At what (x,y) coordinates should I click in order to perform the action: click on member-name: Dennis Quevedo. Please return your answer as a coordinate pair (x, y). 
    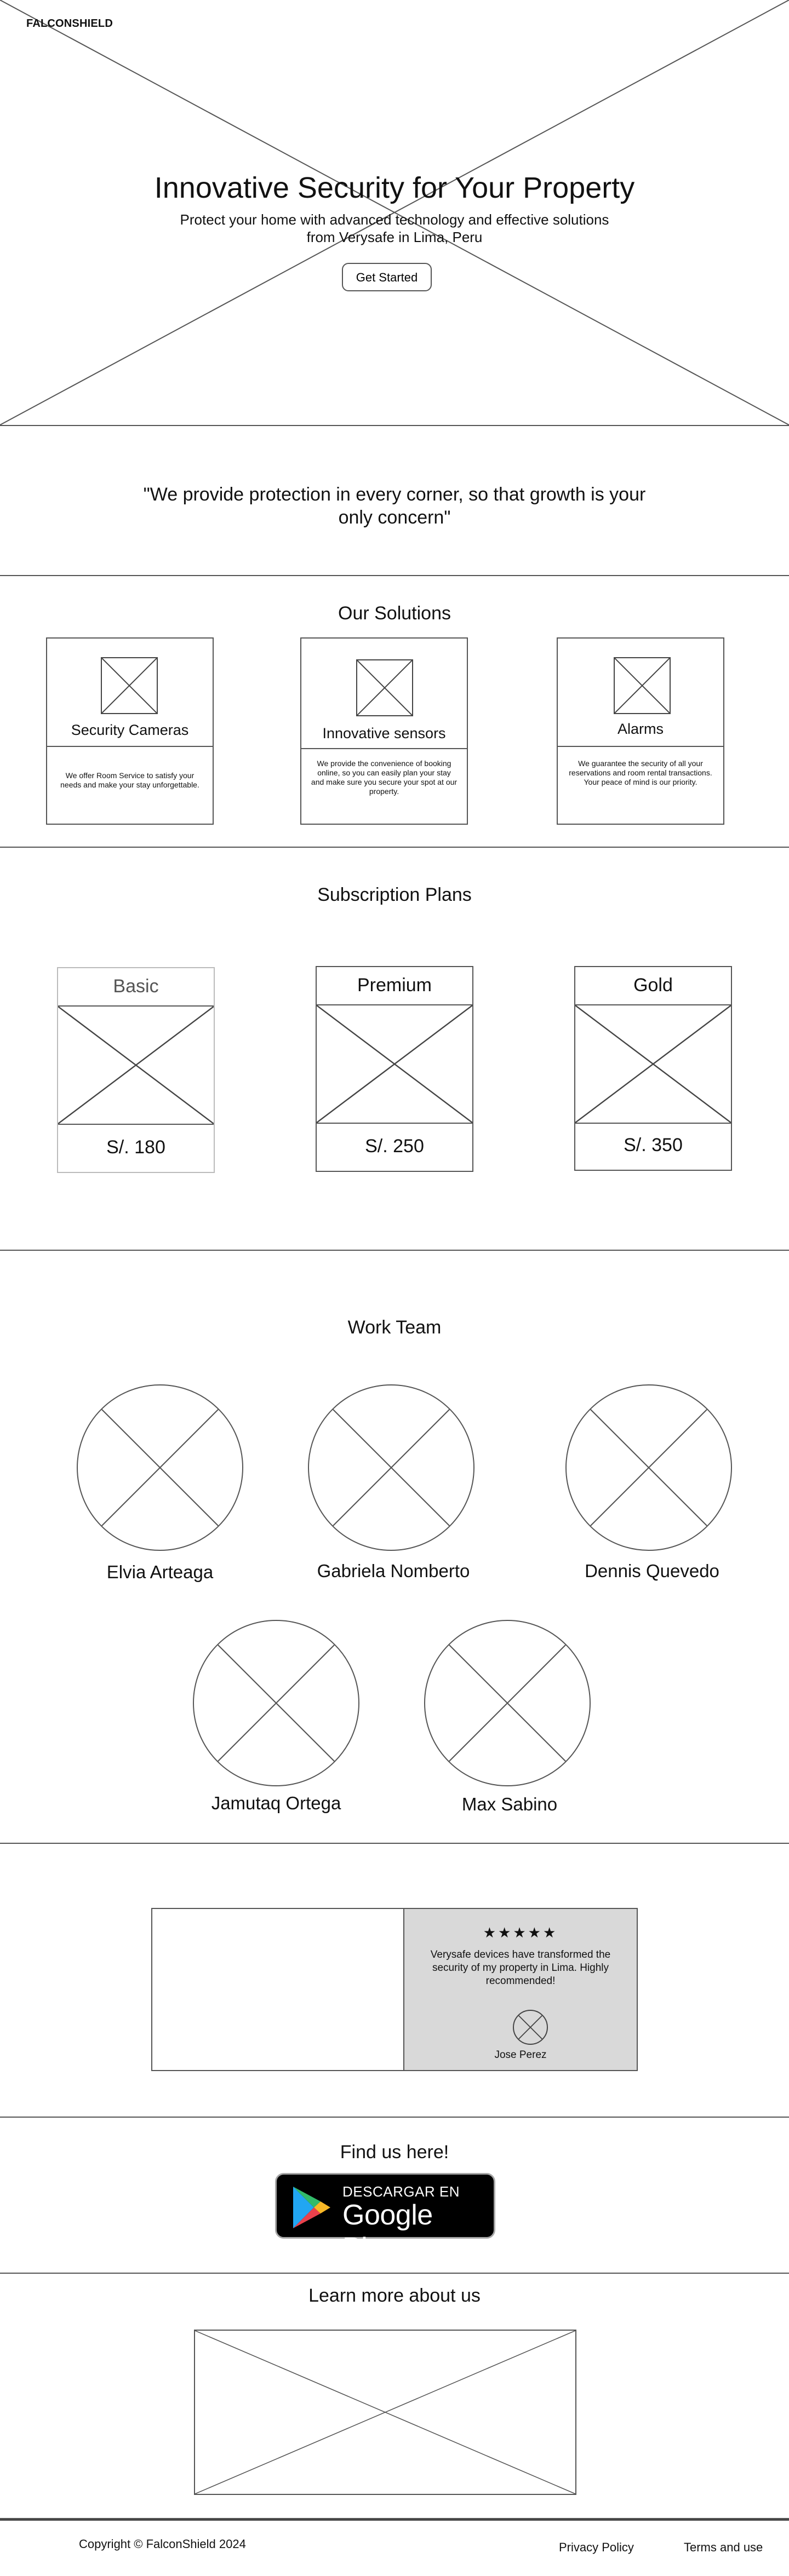
    Looking at the image, I should click on (652, 1571).